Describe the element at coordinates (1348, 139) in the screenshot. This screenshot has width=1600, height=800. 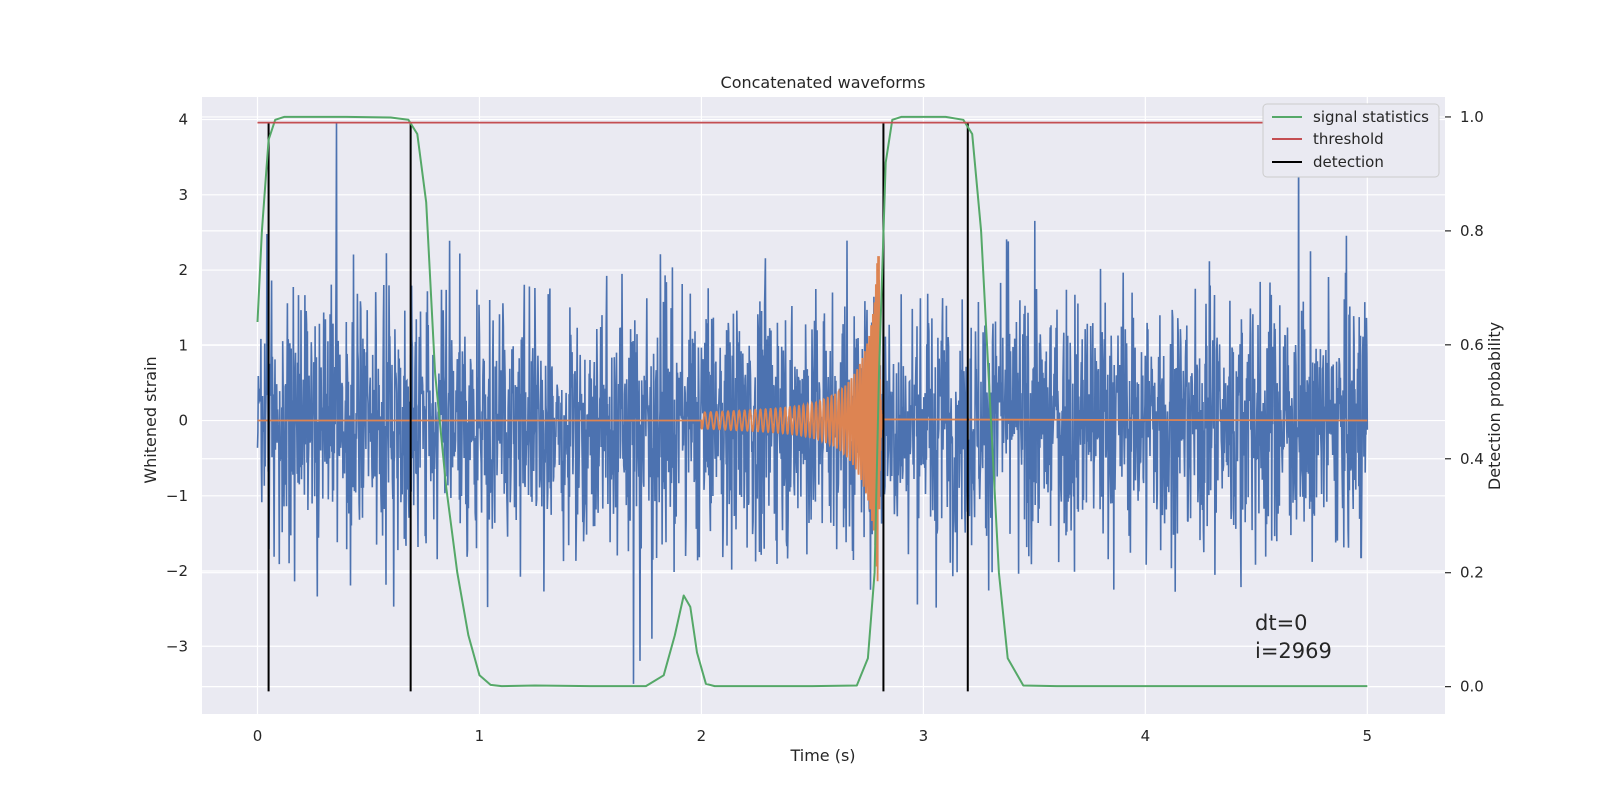
I see `legend-label-threshold: threshold` at that location.